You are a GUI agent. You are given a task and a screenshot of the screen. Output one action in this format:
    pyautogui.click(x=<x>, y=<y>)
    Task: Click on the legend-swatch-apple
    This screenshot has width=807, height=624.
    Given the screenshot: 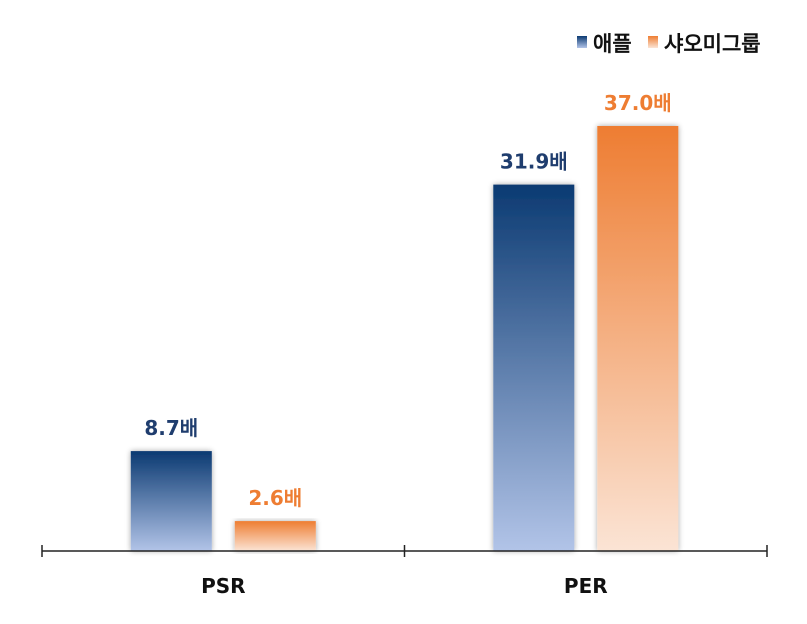 What is the action you would take?
    pyautogui.click(x=582, y=42)
    